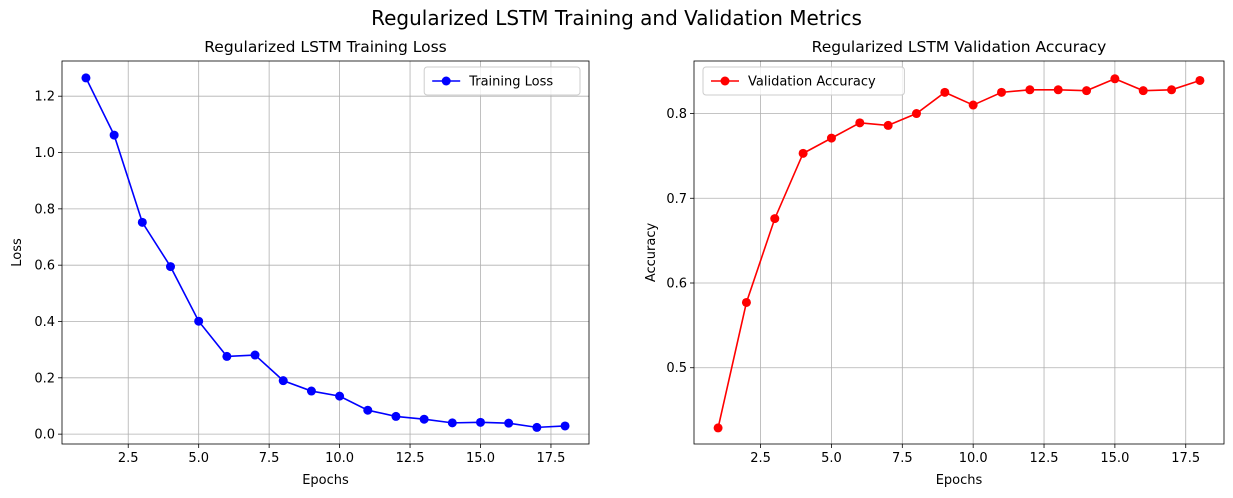 The width and height of the screenshot is (1233, 498). I want to click on loss-y-axis-label: Loss, so click(17, 252).